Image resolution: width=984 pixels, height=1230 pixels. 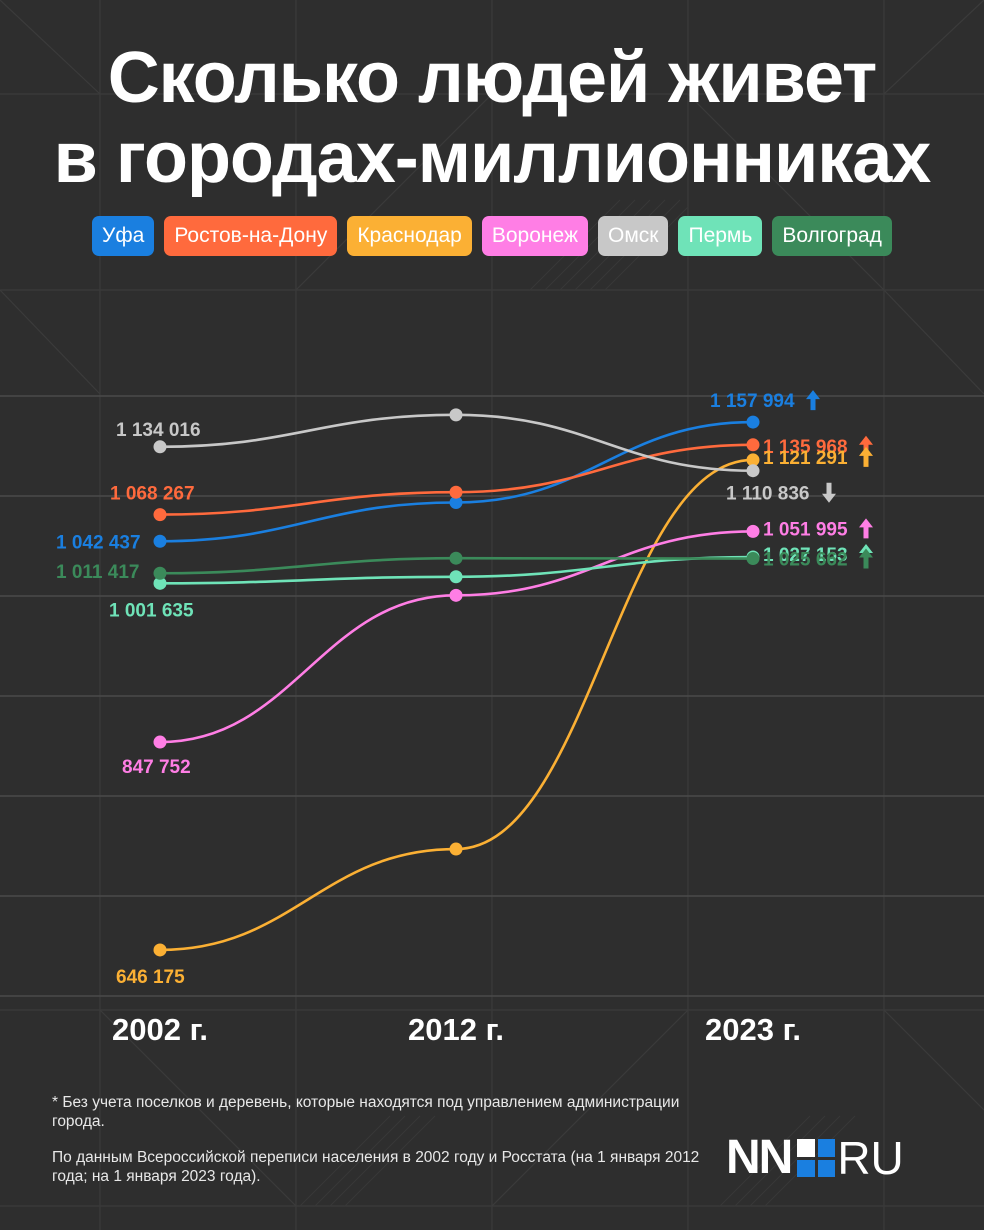 I want to click on data-label: 1 027 153, so click(x=805, y=555).